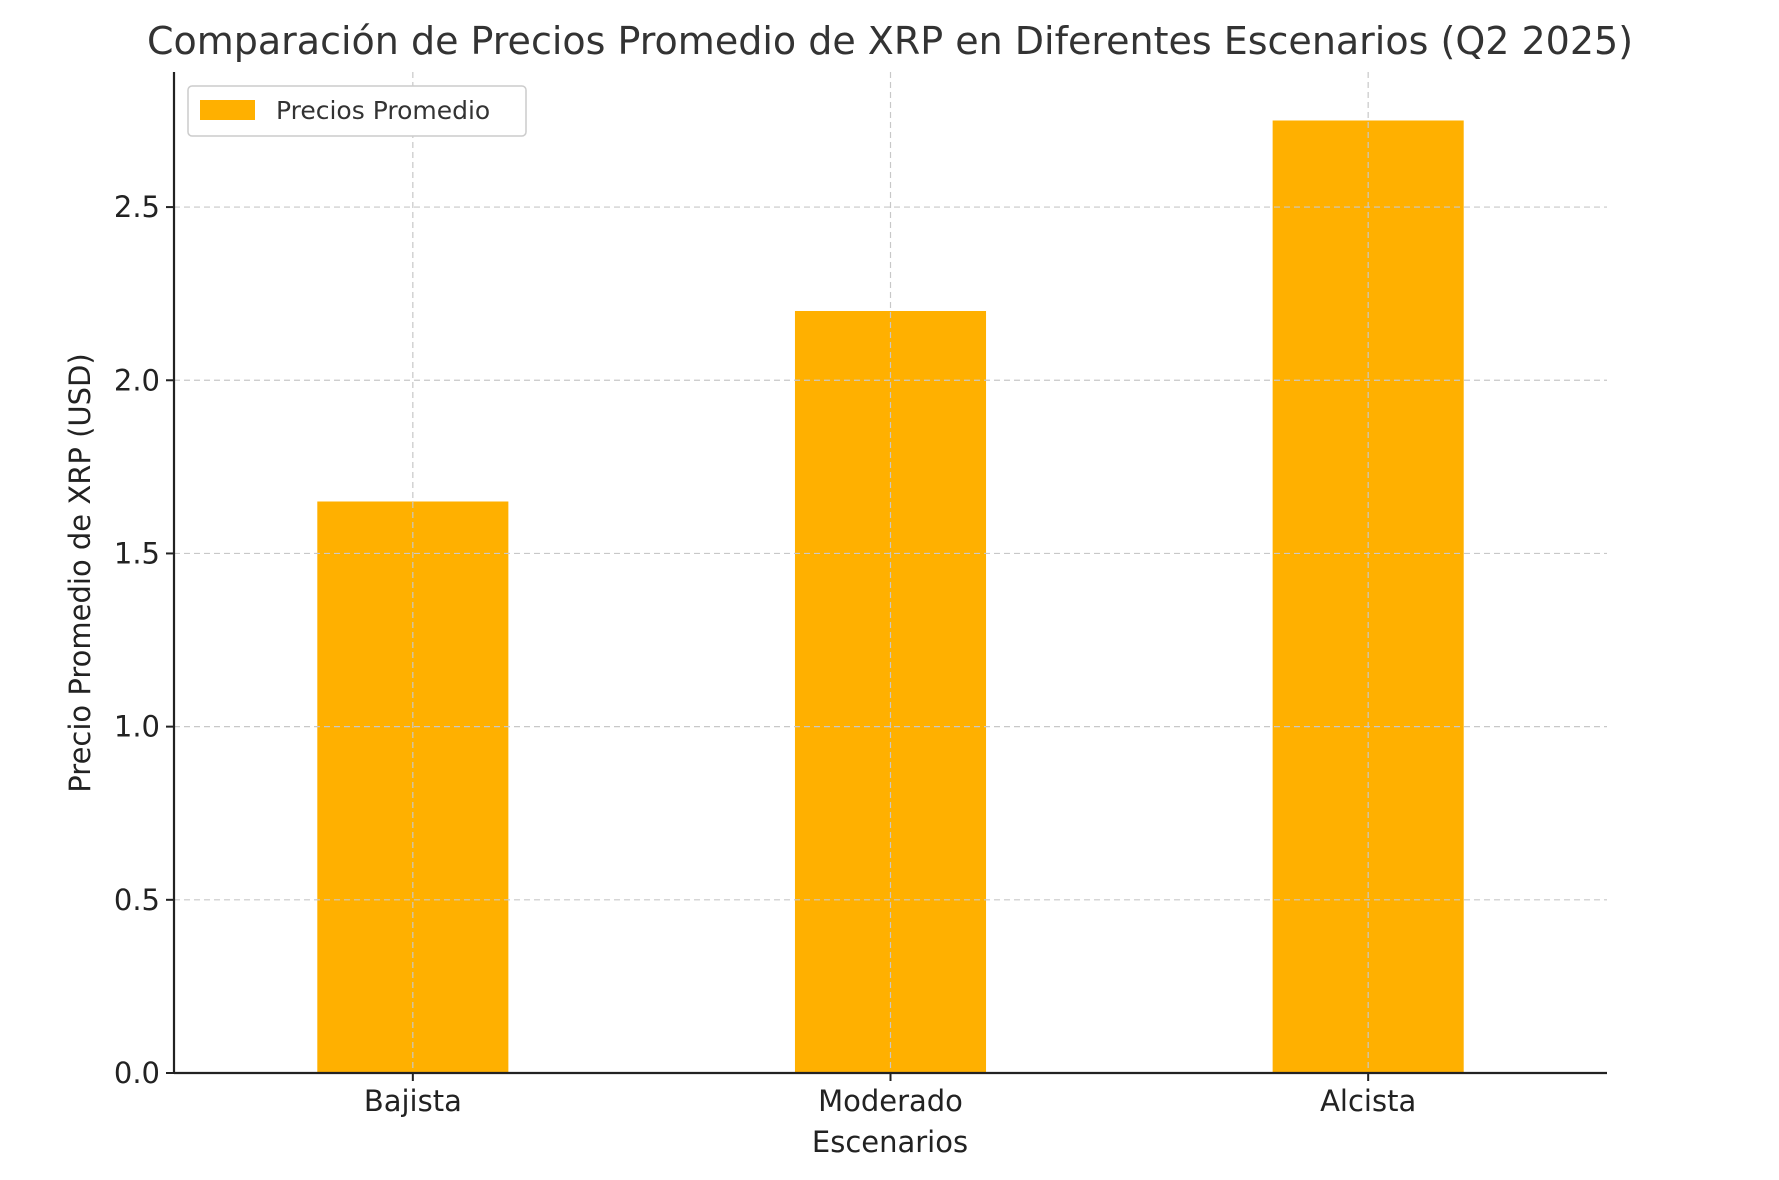 Image resolution: width=1779 pixels, height=1180 pixels. What do you see at coordinates (413, 1101) in the screenshot?
I see `x-tick-label: Bajista` at bounding box center [413, 1101].